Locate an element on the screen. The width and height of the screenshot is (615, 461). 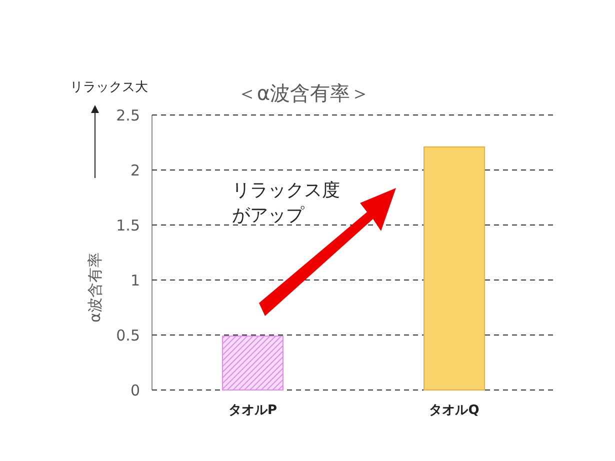
y-tick-label: 2.5 is located at coordinates (128, 115).